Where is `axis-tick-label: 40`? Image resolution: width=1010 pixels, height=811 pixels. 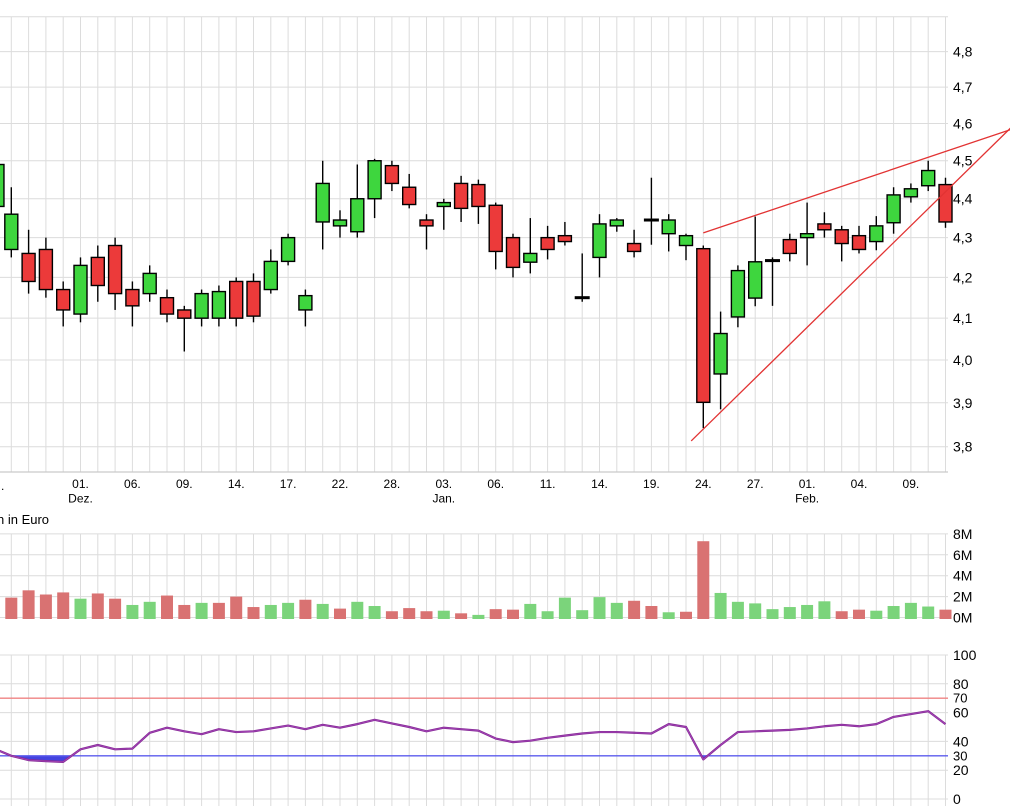
axis-tick-label: 40 is located at coordinates (961, 741).